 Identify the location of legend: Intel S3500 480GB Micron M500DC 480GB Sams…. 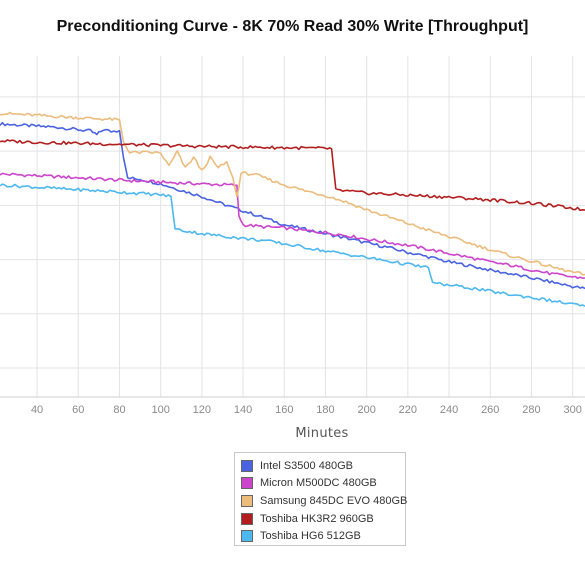
(321, 499).